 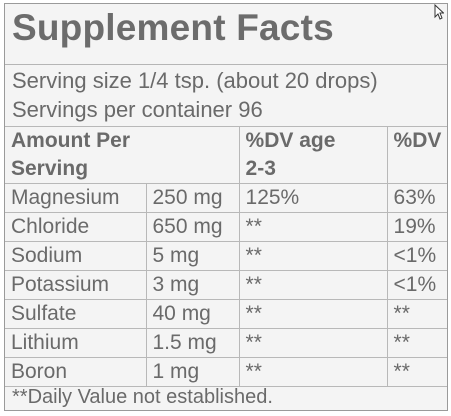 What do you see at coordinates (137, 109) in the screenshot?
I see `servings-per-container: Servings per container 96` at bounding box center [137, 109].